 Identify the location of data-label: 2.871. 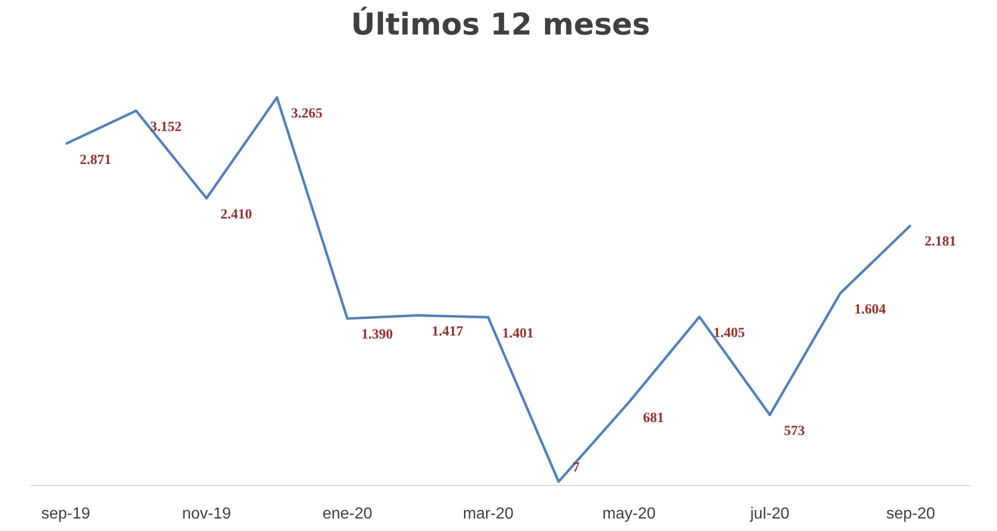
(96, 160).